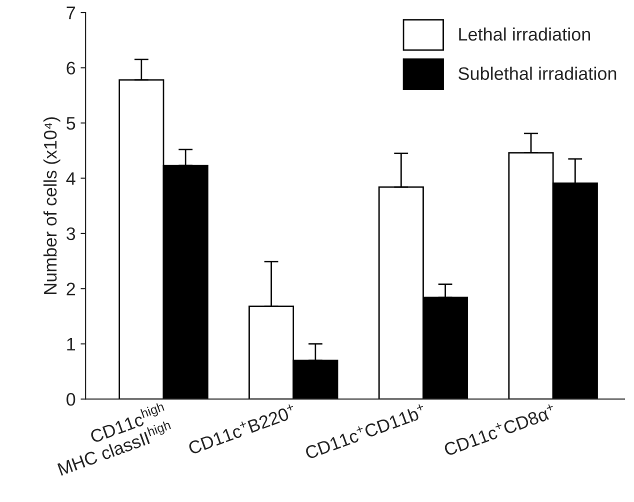 Image resolution: width=634 pixels, height=502 pixels. I want to click on x-tick-label: CD11c$^{+}$CD8α$^{+}$, so click(499, 429).